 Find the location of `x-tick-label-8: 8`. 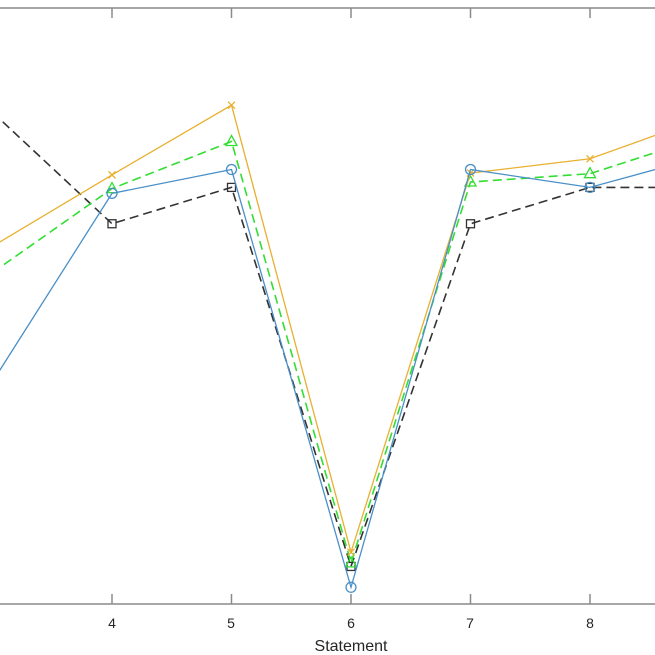

x-tick-label-8: 8 is located at coordinates (590, 623).